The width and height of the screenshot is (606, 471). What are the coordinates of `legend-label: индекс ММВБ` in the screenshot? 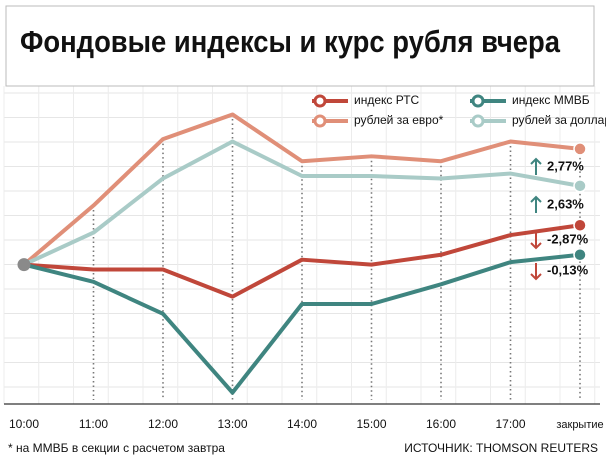 It's located at (551, 100).